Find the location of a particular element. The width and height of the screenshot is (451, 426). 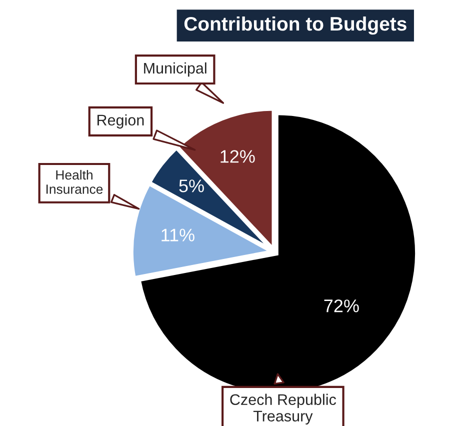

data-label: 12% is located at coordinates (237, 156).